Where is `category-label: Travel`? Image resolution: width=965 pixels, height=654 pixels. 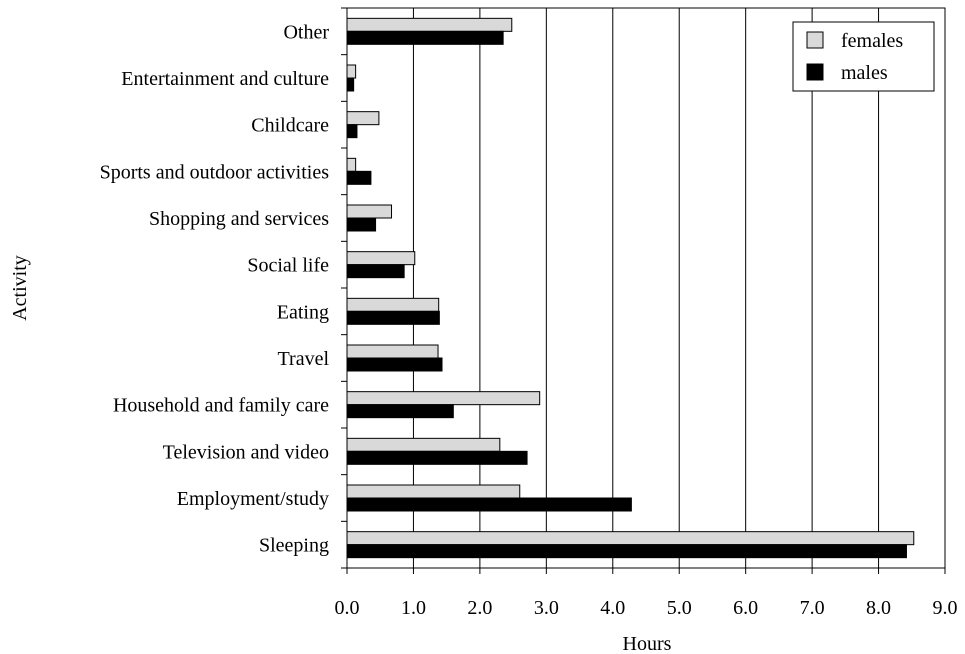
category-label: Travel is located at coordinates (304, 359).